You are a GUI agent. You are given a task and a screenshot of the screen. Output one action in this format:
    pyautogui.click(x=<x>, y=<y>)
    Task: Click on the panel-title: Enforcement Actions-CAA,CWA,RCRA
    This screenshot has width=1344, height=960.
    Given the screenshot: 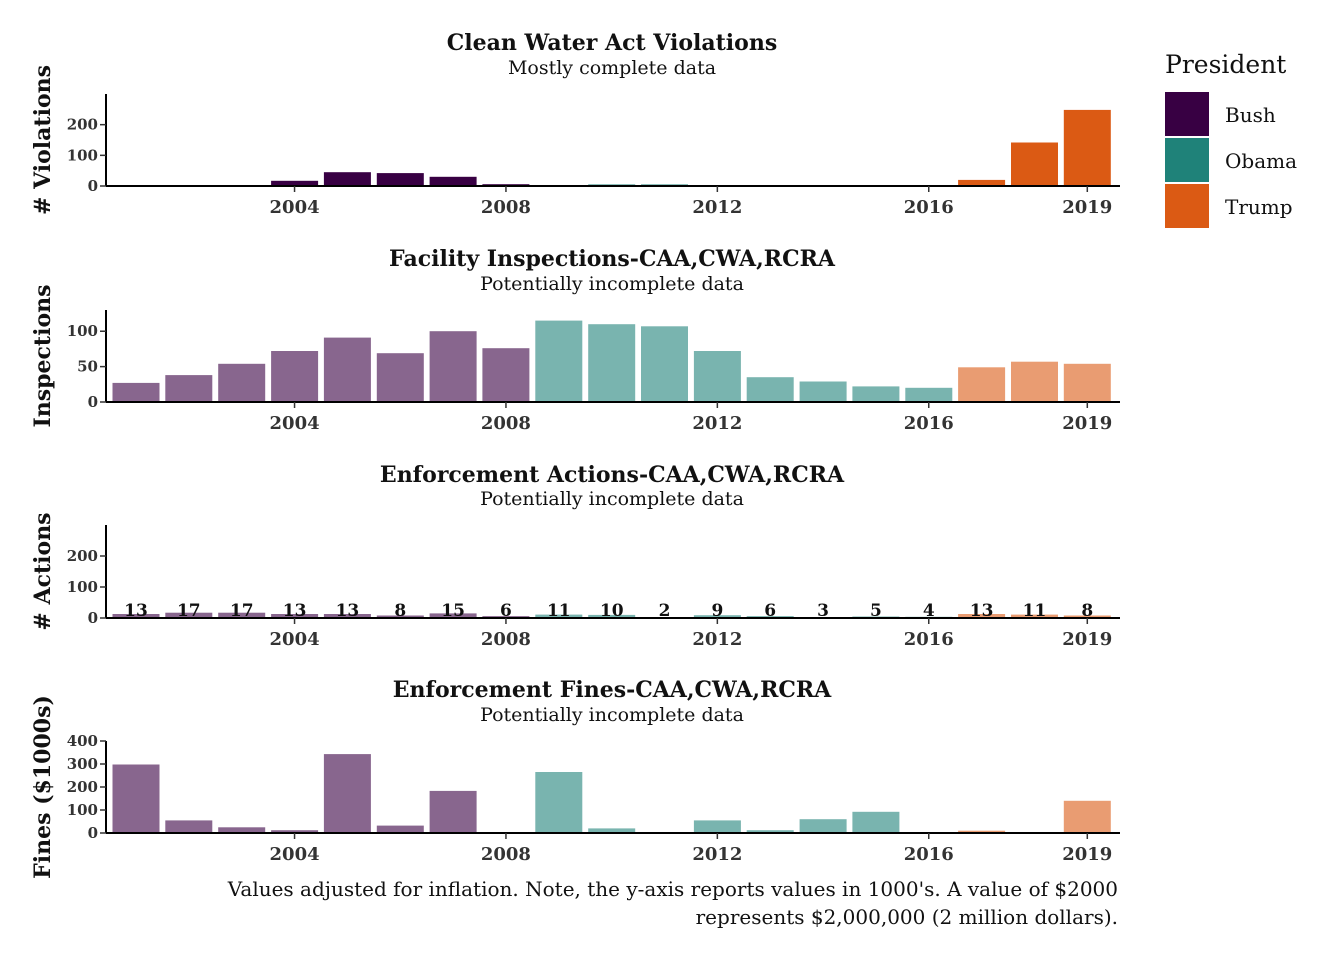 What is the action you would take?
    pyautogui.click(x=612, y=475)
    